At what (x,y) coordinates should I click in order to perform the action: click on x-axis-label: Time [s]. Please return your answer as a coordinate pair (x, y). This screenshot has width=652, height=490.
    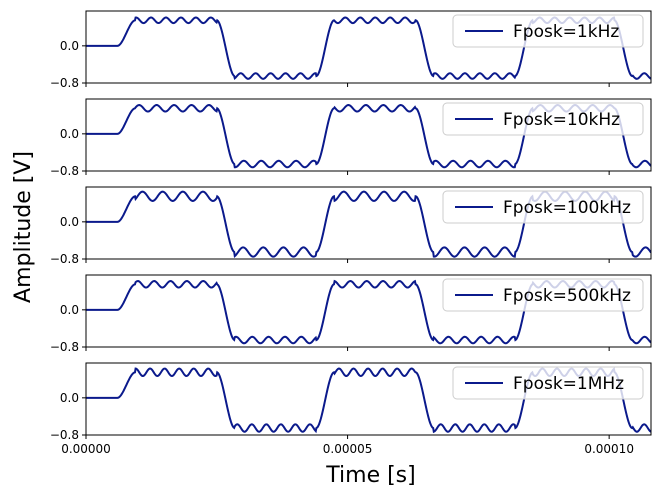
    Looking at the image, I should click on (370, 475).